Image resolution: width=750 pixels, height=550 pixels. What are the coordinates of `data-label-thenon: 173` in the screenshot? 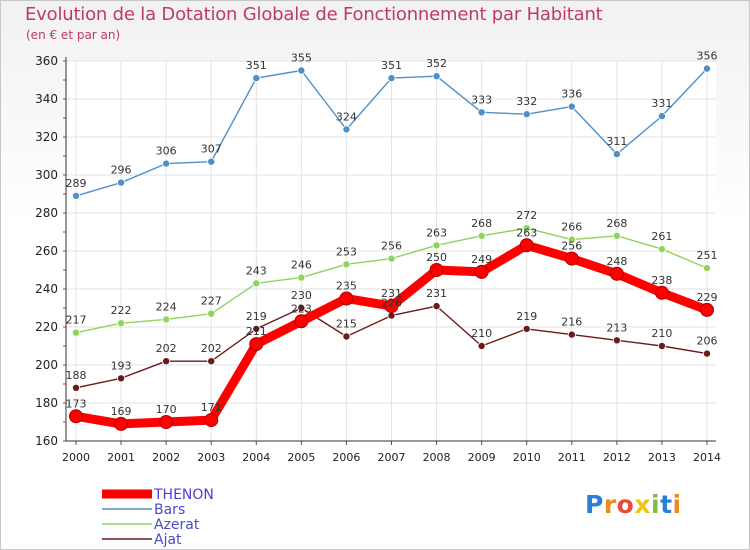 It's located at (76, 403).